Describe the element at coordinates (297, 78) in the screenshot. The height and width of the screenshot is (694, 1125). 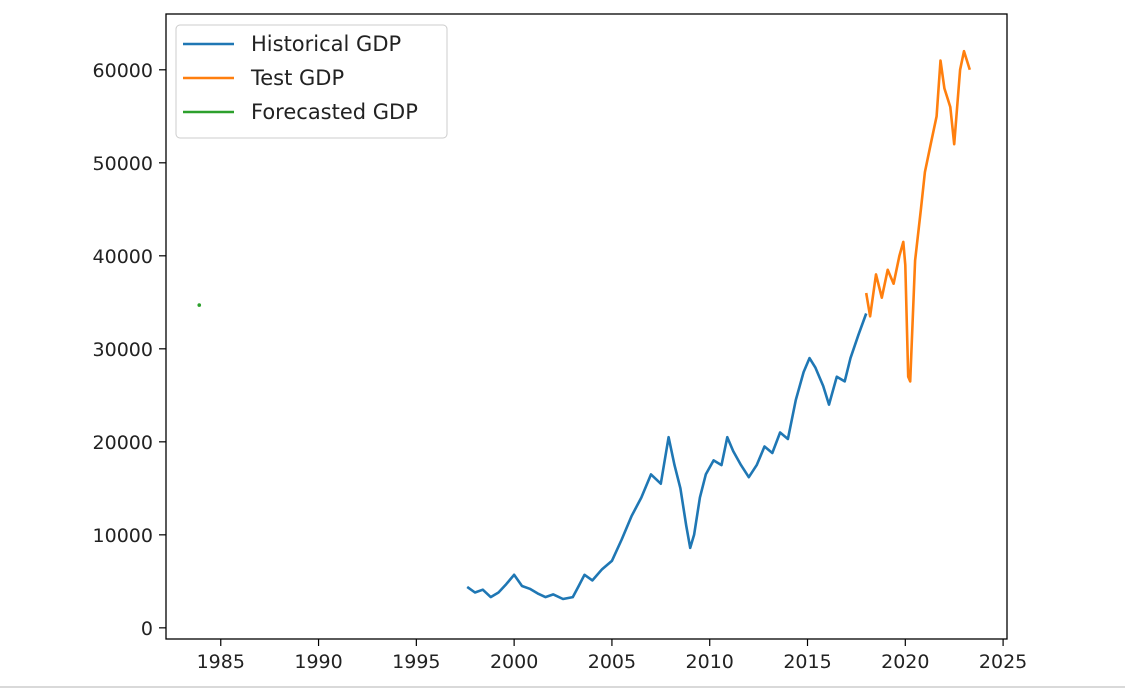
I see `legend-label: Test GDP` at that location.